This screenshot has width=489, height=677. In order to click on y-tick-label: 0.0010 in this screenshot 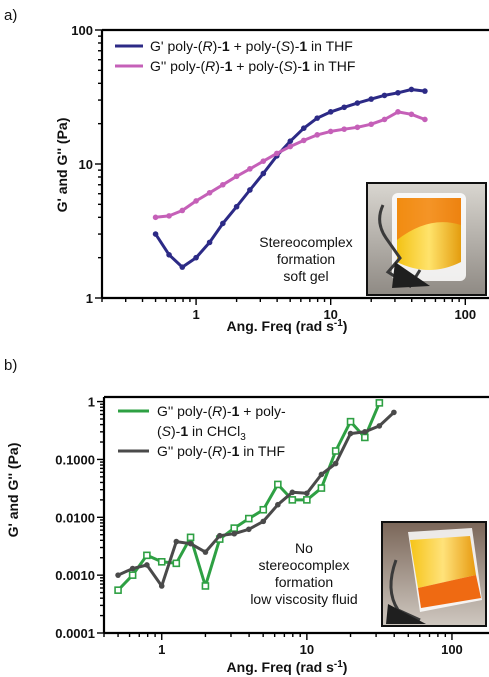, I will do `click(75, 575)`.